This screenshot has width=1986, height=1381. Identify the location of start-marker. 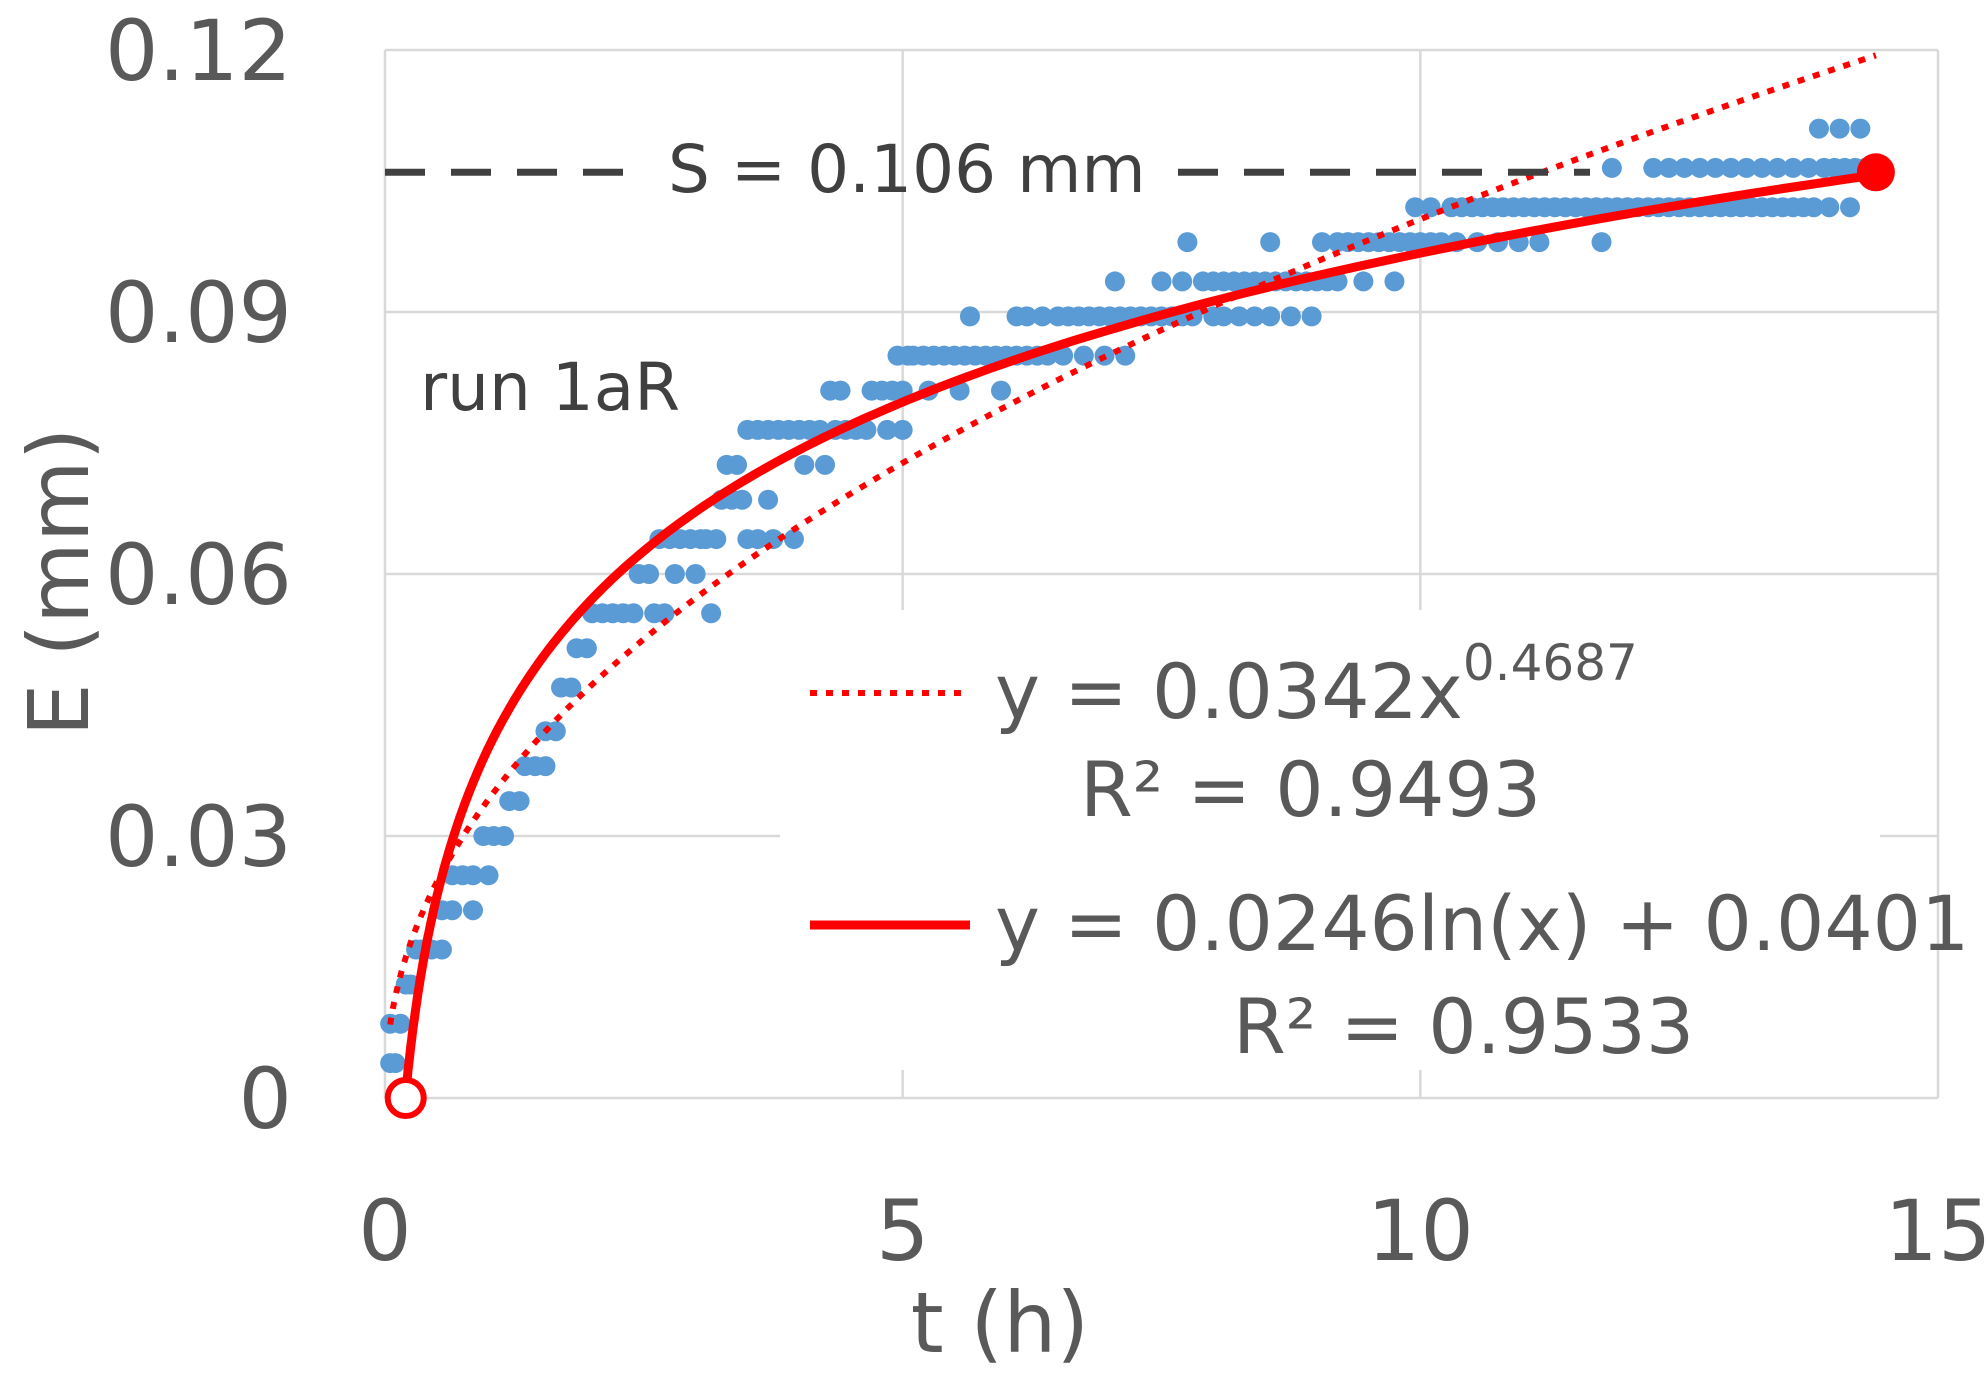
(405, 1098).